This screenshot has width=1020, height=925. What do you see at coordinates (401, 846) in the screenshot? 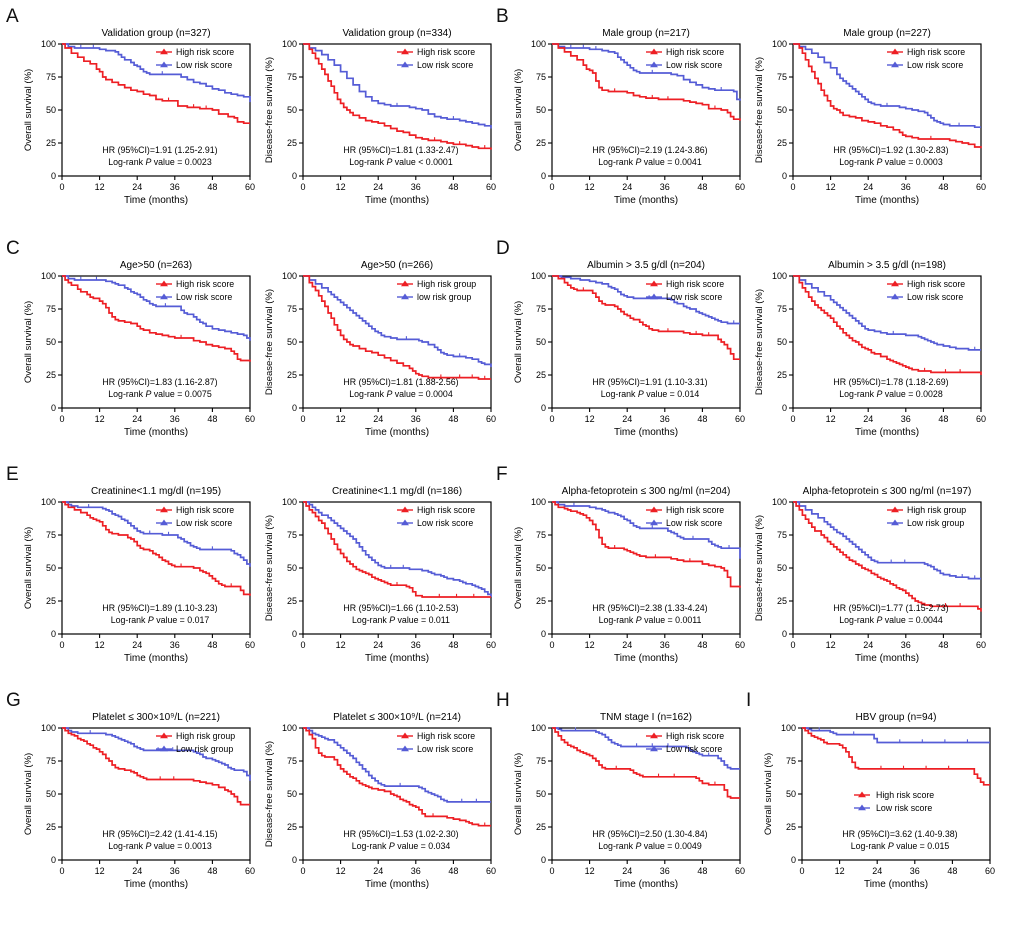
I see `logrank-text: Log-rank P value = 0.034` at bounding box center [401, 846].